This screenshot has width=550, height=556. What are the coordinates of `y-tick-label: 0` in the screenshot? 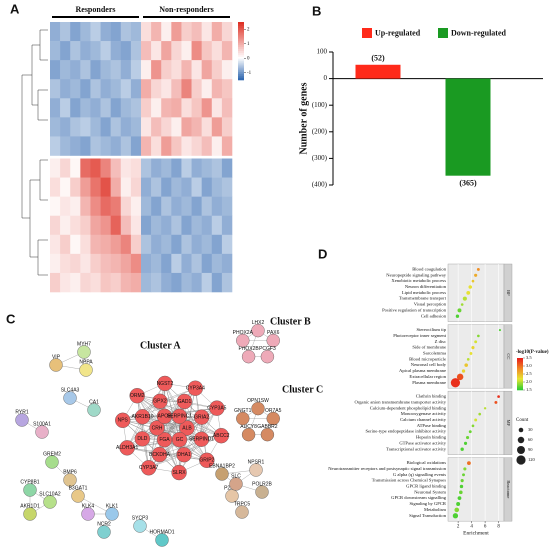 It's located at (326, 78).